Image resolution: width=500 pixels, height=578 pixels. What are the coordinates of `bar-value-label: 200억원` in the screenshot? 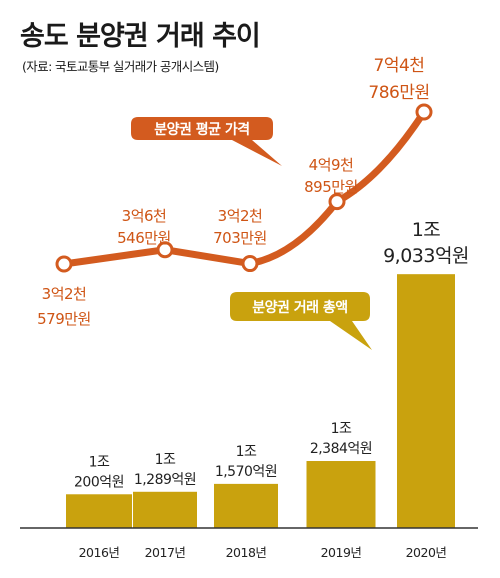 It's located at (99, 482).